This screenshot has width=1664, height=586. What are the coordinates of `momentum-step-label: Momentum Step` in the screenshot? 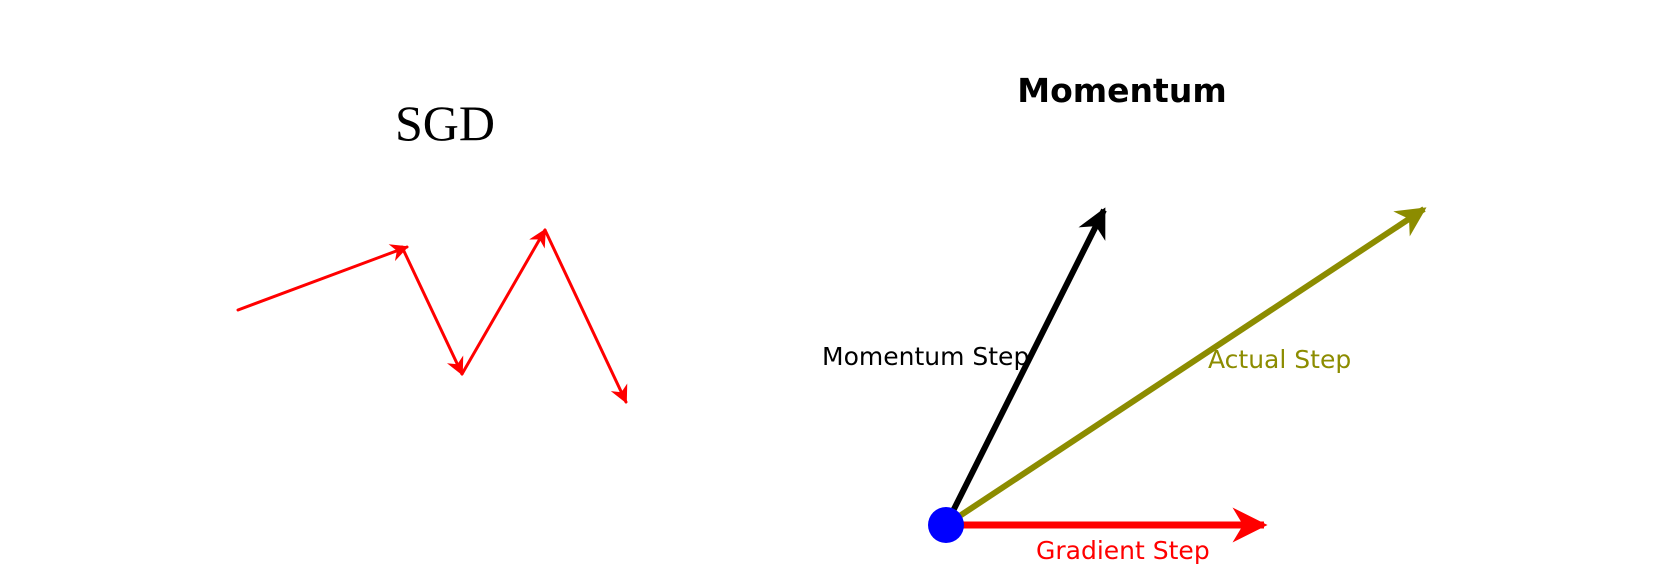 It's located at (925, 356).